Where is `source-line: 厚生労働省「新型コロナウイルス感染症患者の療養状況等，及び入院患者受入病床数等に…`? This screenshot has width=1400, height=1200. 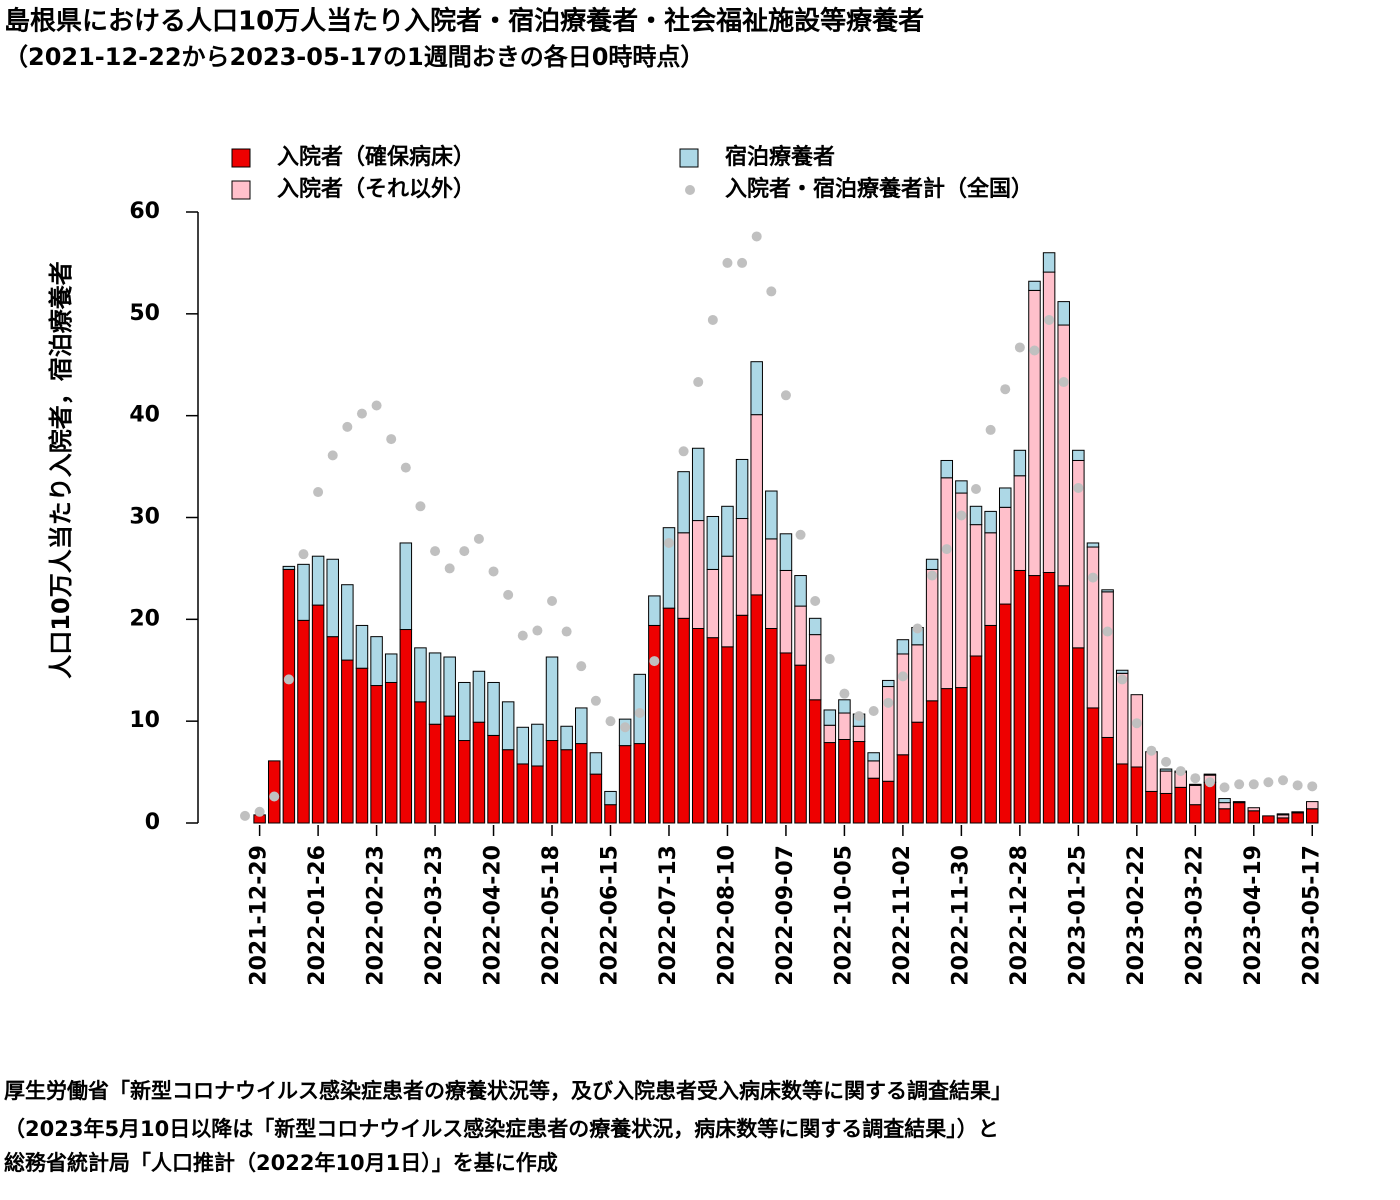 source-line: 厚生労働省「新型コロナウイルス感染症患者の療養状況等，及び入院患者受入病床数等に… is located at coordinates (508, 1091).